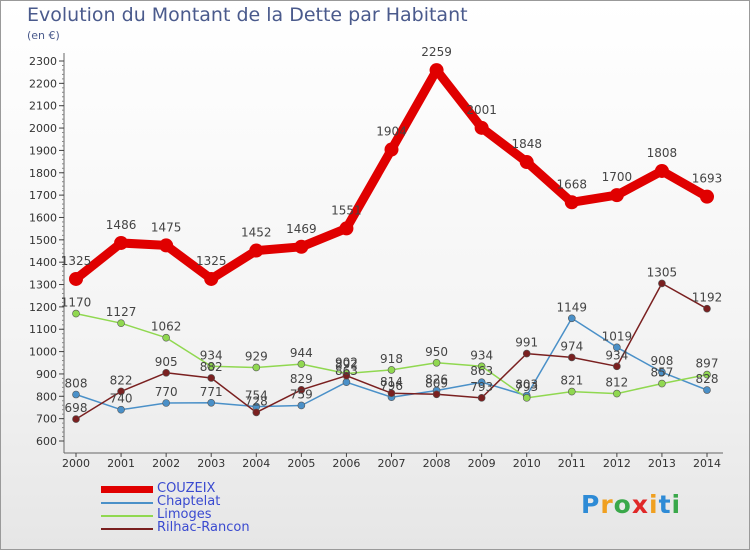  I want to click on x-tick-label: 2010, so click(527, 463).